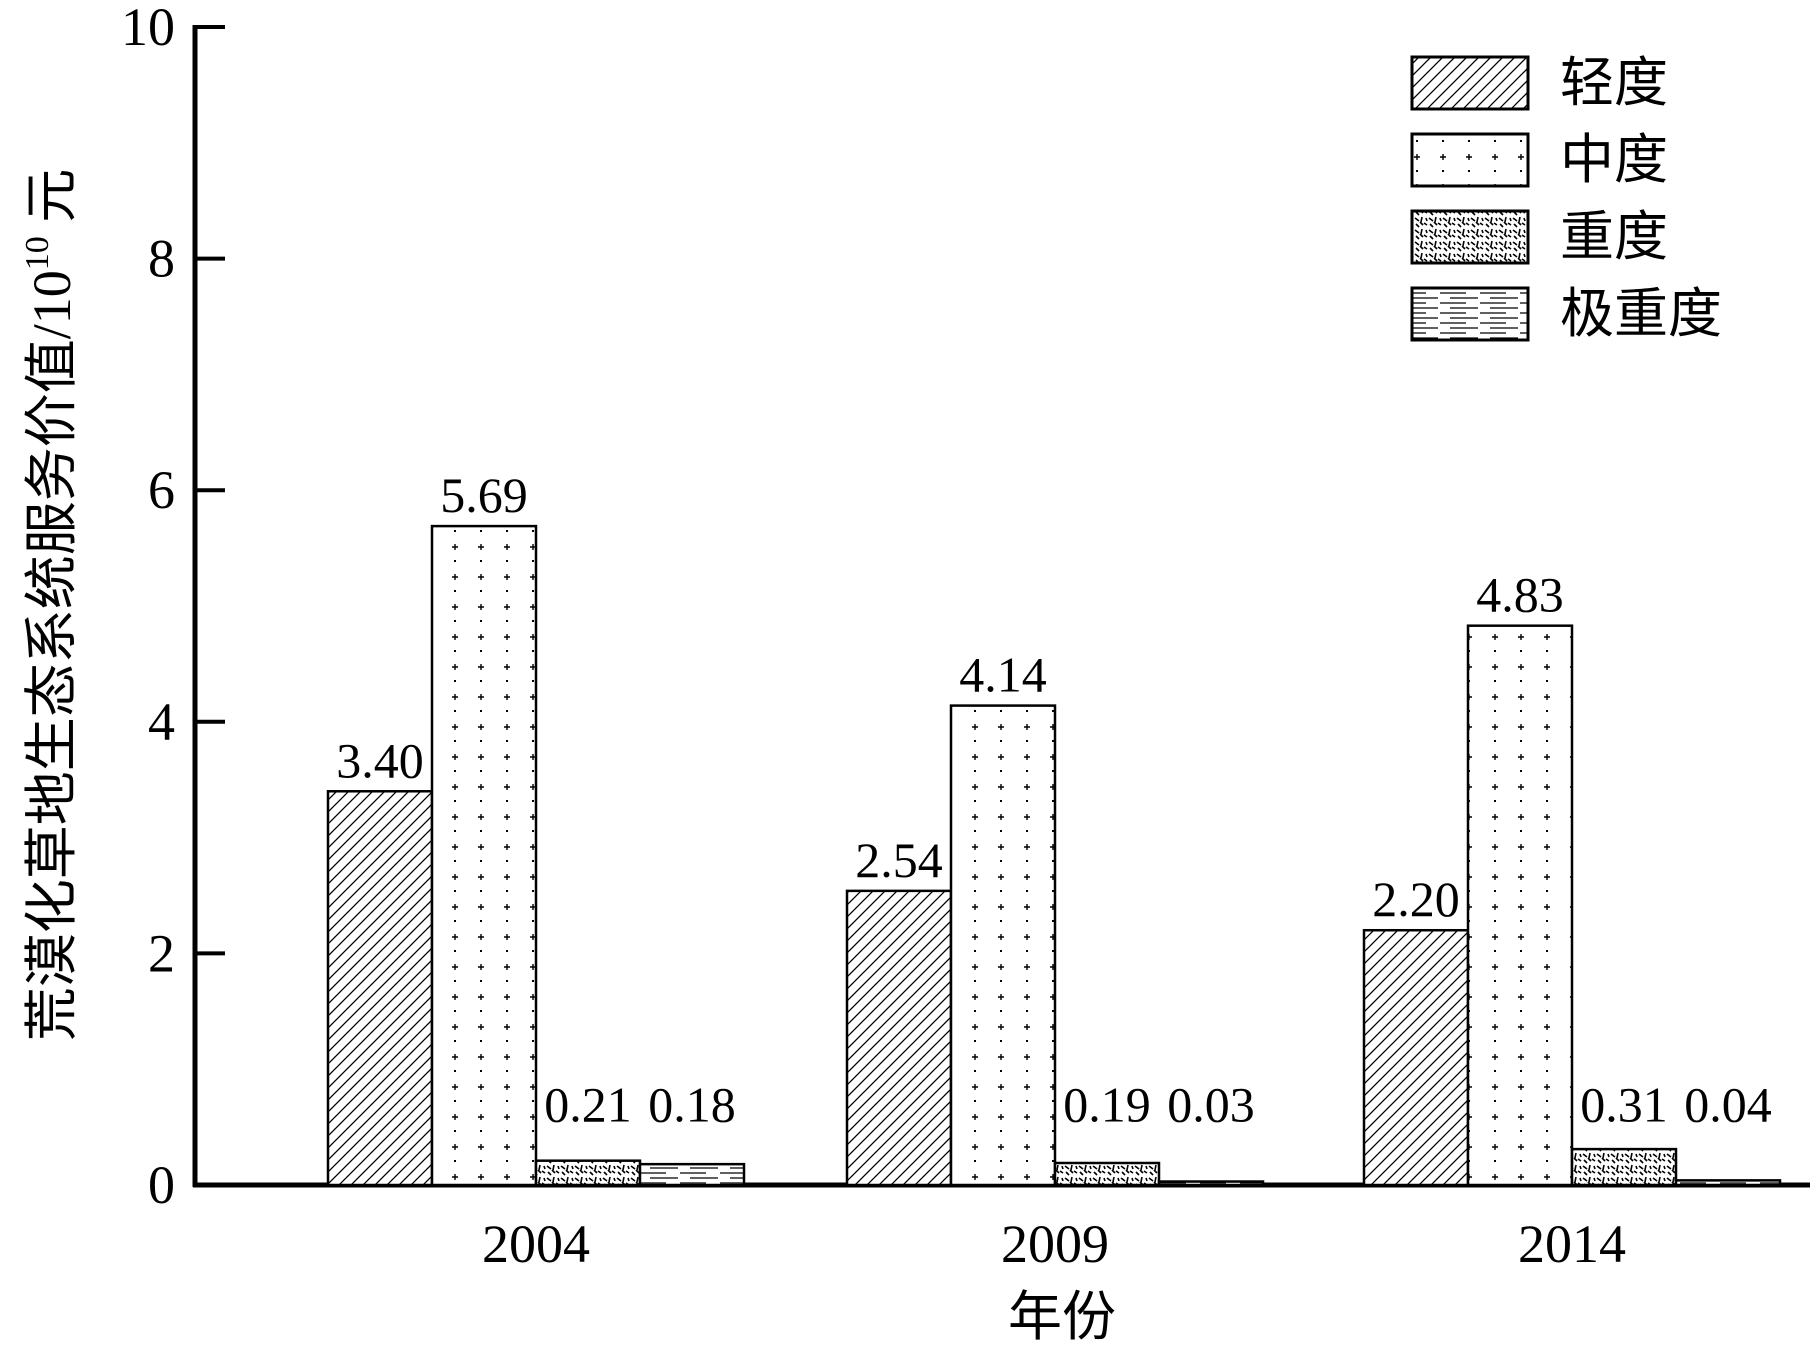 The height and width of the screenshot is (1356, 1818). What do you see at coordinates (692, 1104) in the screenshot?
I see `data-label: 0.18` at bounding box center [692, 1104].